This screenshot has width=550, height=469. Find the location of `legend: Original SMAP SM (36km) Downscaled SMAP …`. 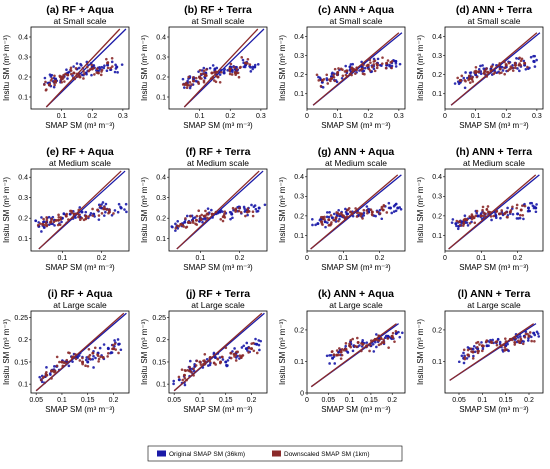

legend: Original SMAP SM (36km) Downscaled SMAP … is located at coordinates (275, 453).